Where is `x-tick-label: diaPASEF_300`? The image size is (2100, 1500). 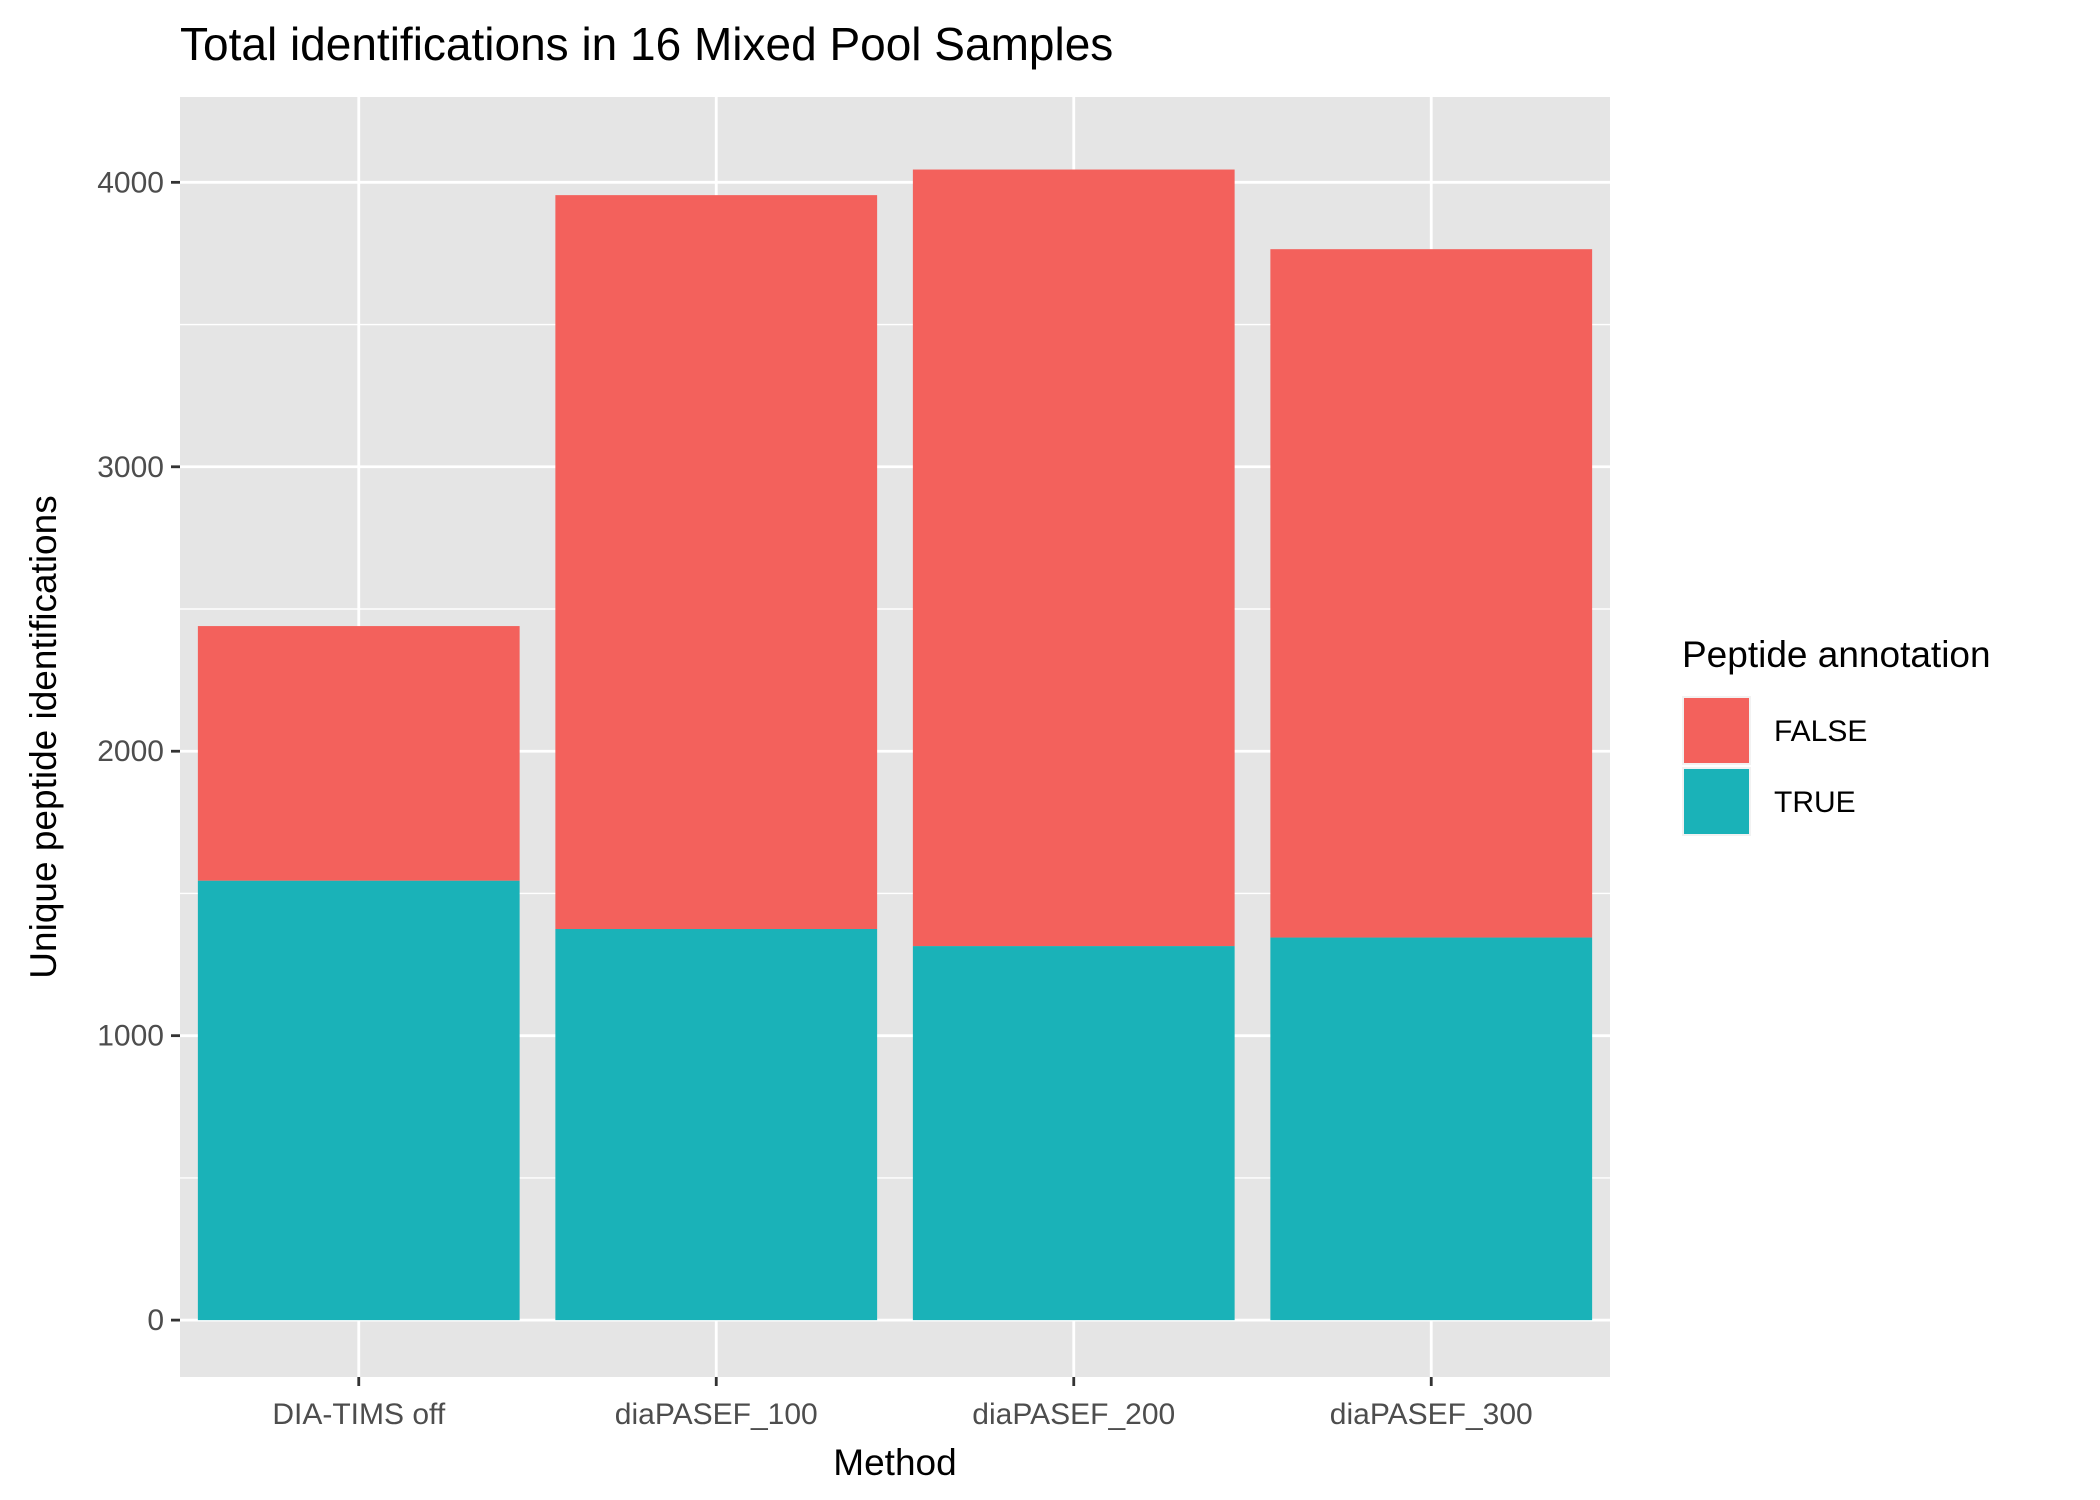 x-tick-label: diaPASEF_300 is located at coordinates (1431, 1414).